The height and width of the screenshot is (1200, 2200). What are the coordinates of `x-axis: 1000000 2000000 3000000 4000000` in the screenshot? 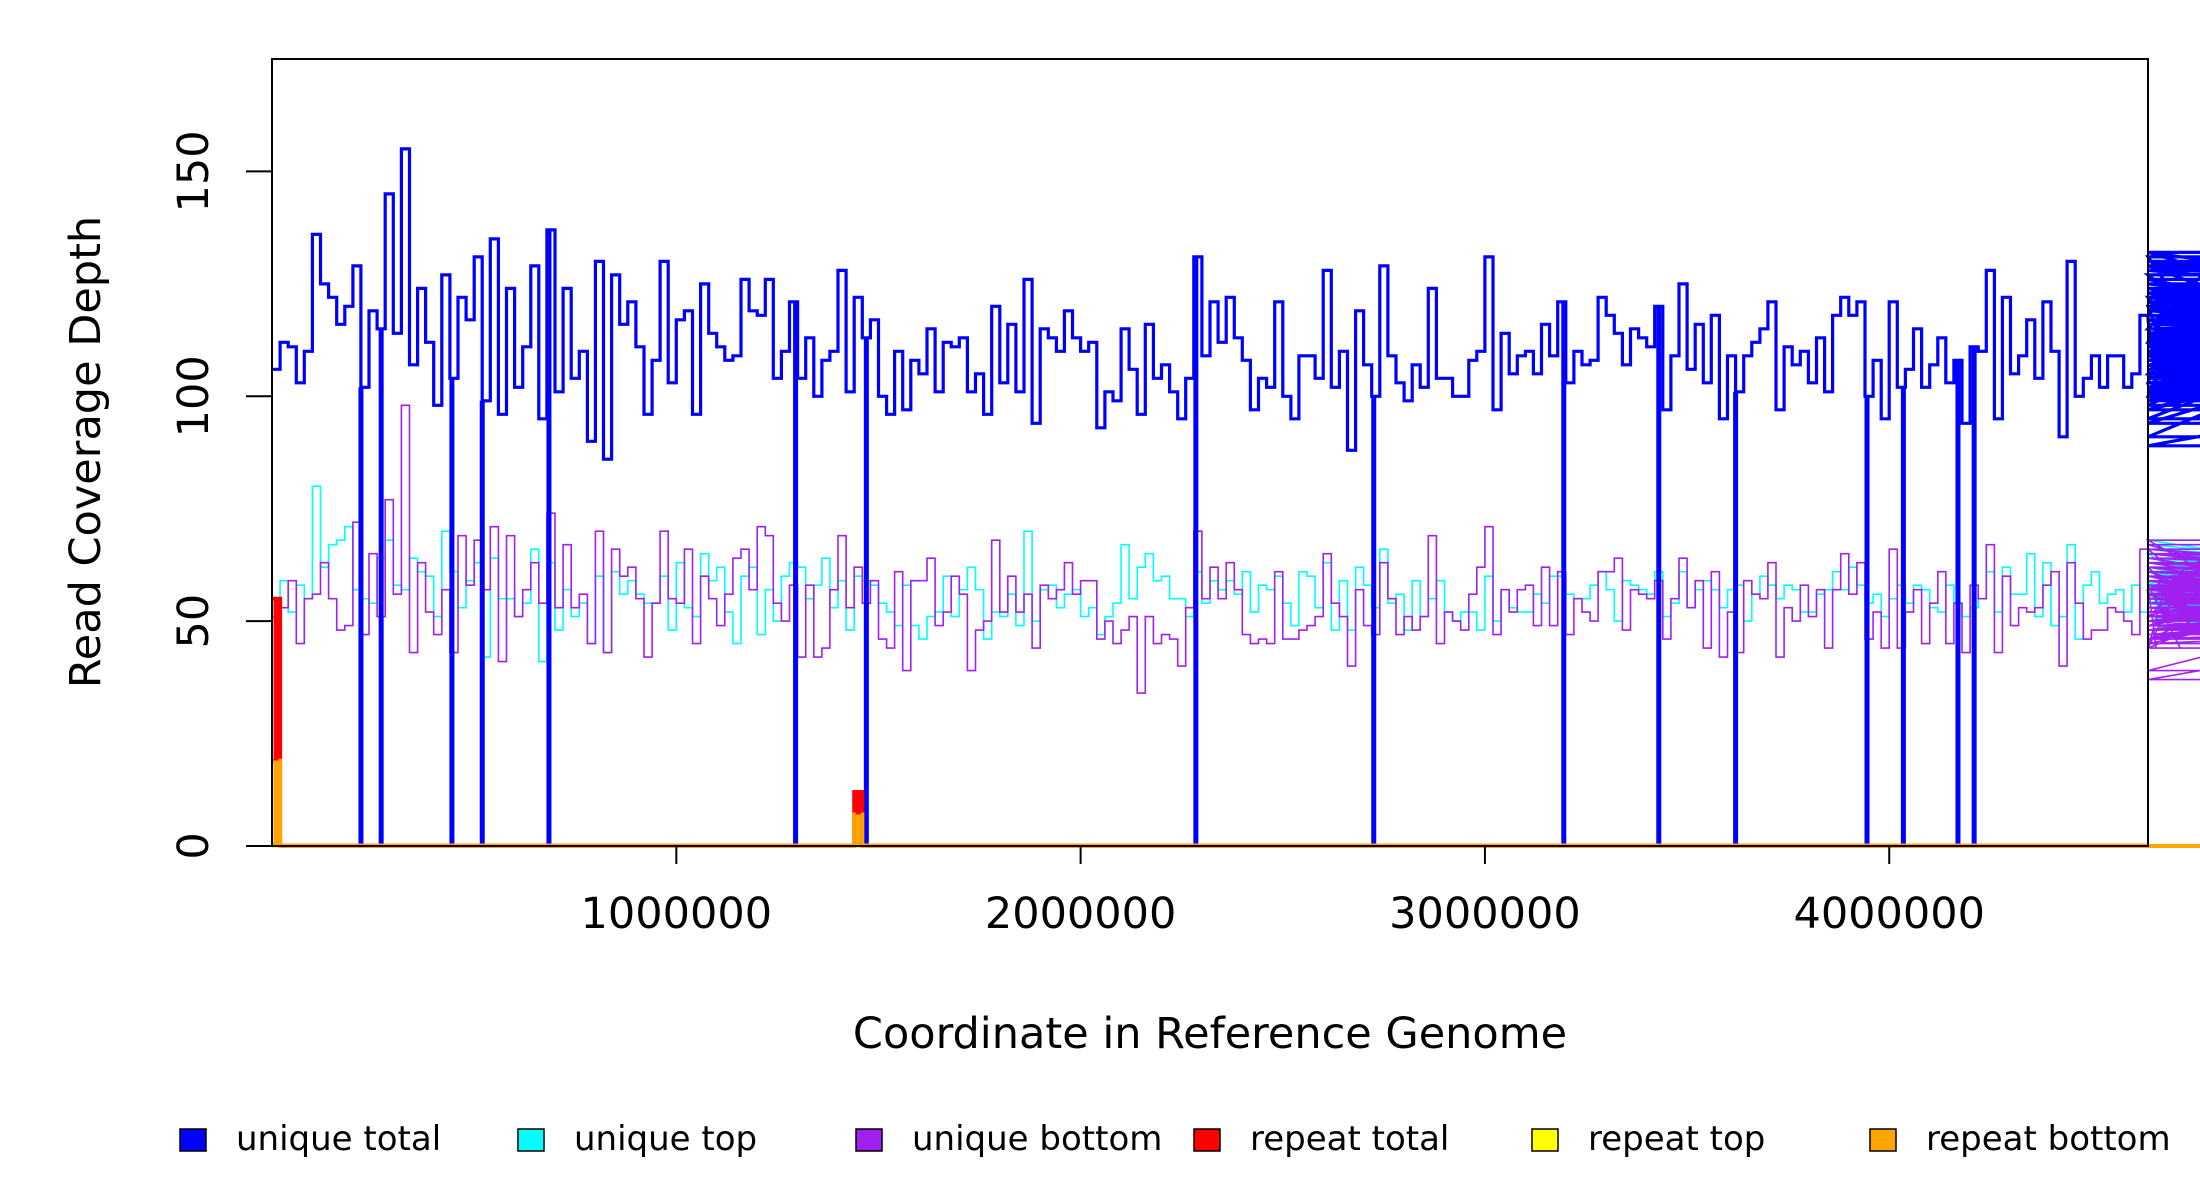 It's located at (1283, 892).